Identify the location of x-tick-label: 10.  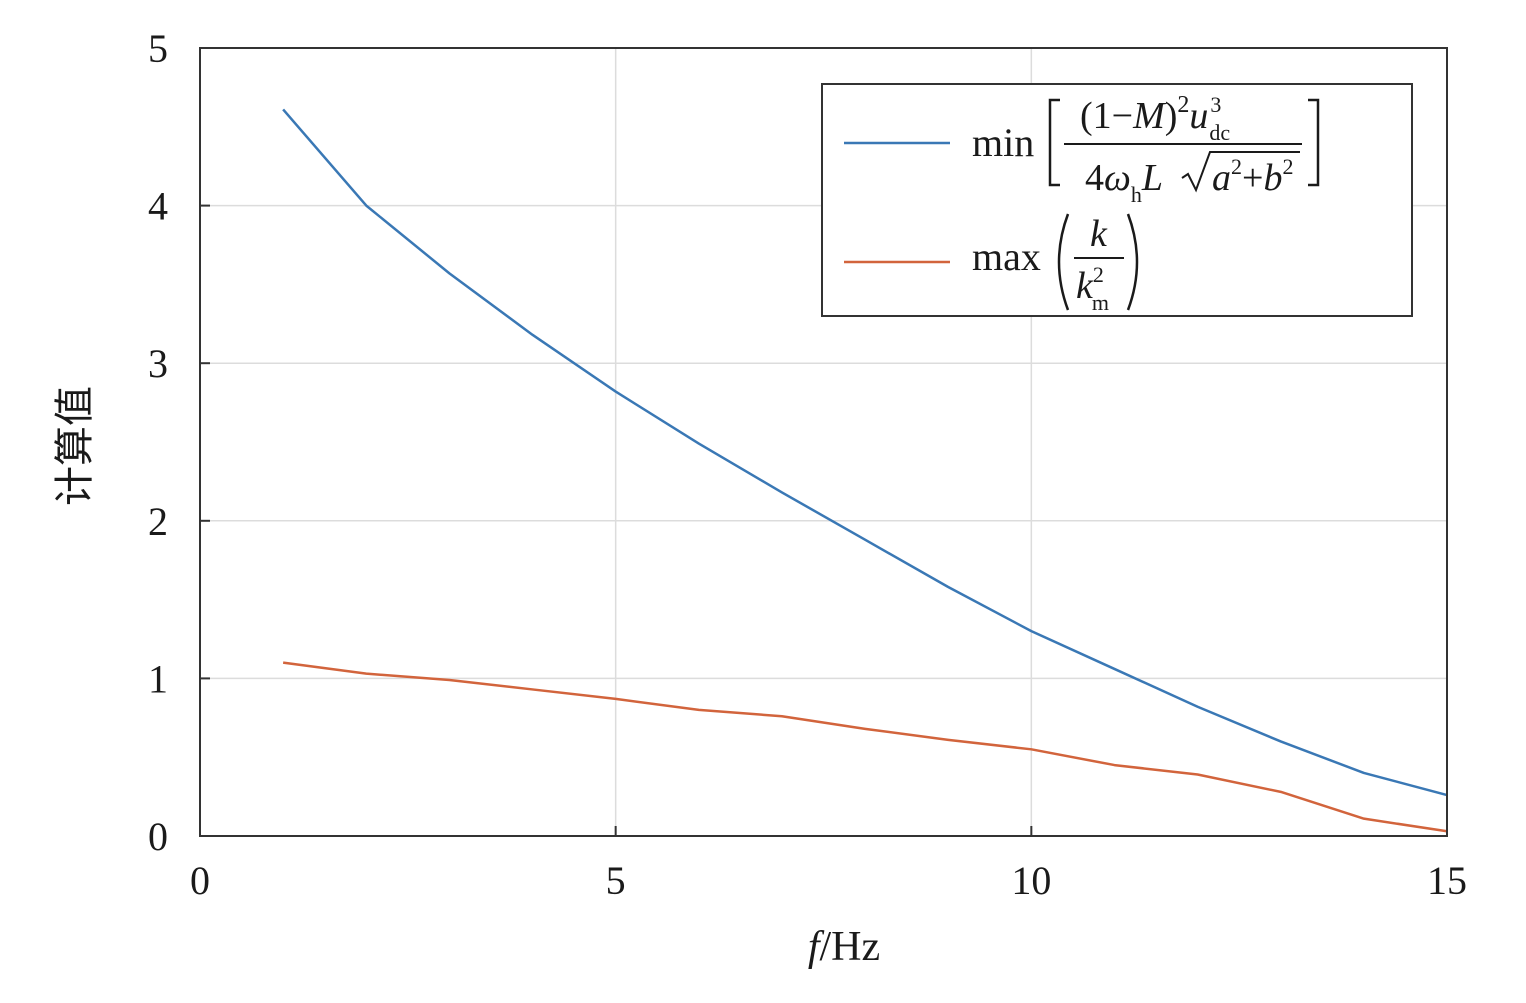
(1031, 880).